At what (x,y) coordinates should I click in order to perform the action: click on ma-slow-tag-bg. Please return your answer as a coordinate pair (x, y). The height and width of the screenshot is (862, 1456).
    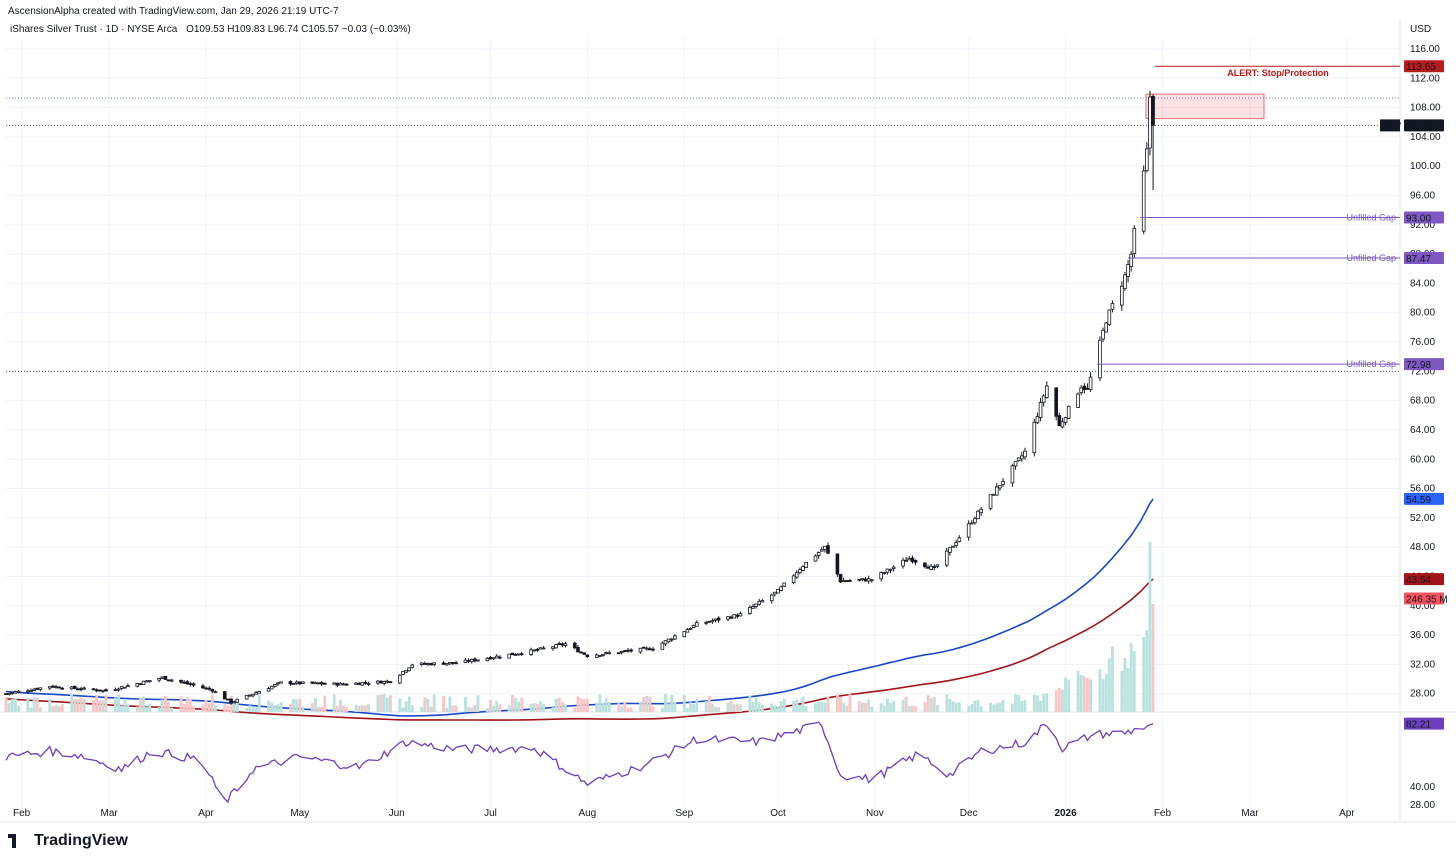
    Looking at the image, I should click on (1424, 579).